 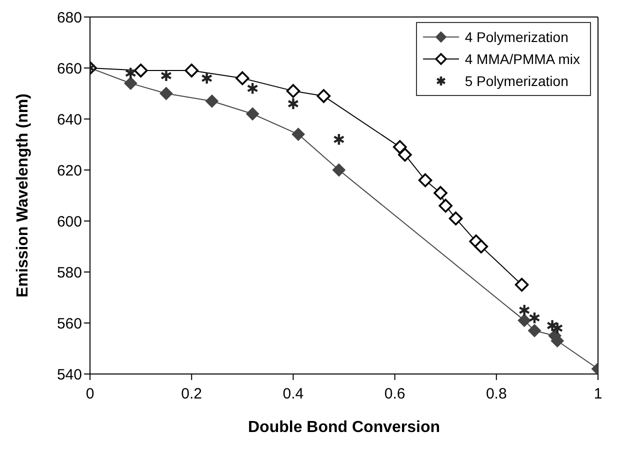 What do you see at coordinates (344, 427) in the screenshot?
I see `x-axis-title: Double Bond Conversion` at bounding box center [344, 427].